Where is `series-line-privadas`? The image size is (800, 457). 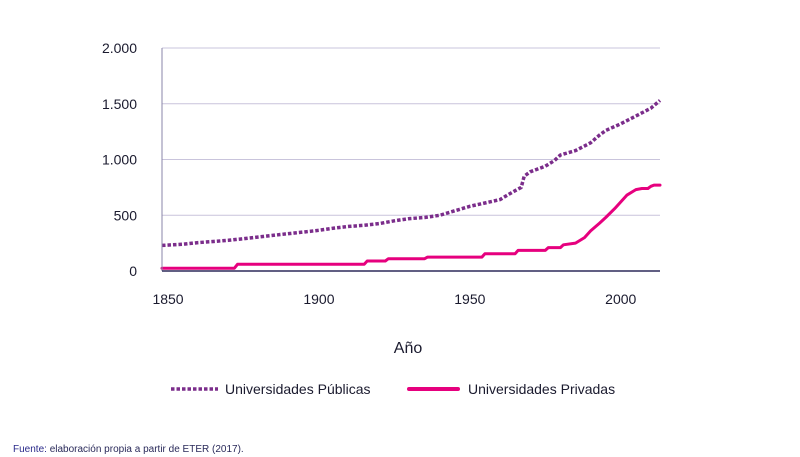 series-line-privadas is located at coordinates (411, 226).